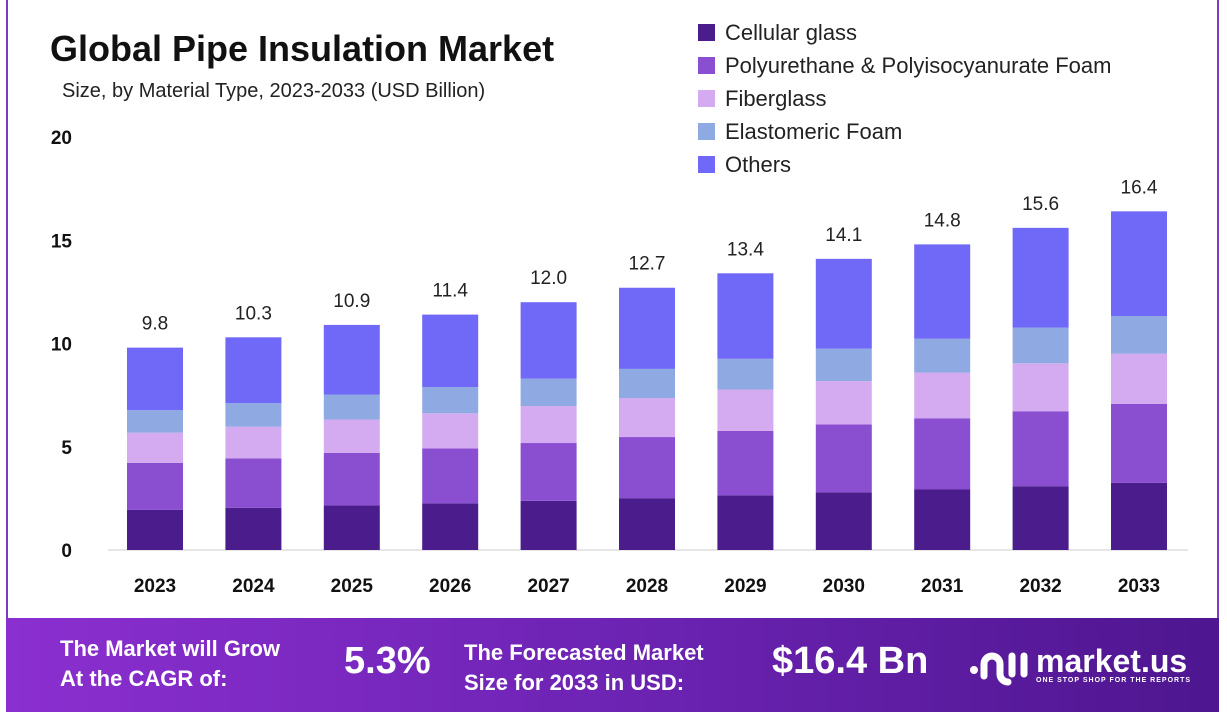 This screenshot has height=720, width=1227. Describe the element at coordinates (843, 235) in the screenshot. I see `total-label: 14.1` at that location.